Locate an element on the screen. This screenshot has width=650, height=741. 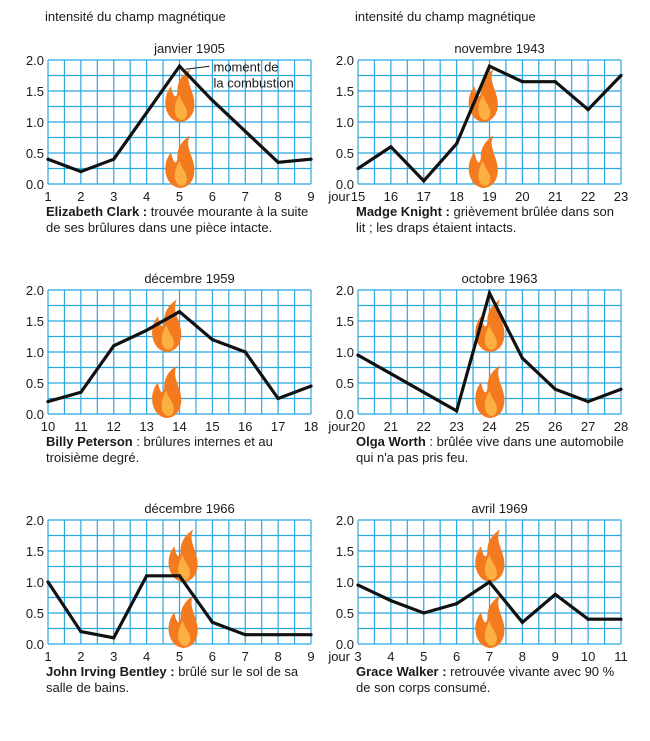
x-tick-label: 1 is located at coordinates (47, 196).